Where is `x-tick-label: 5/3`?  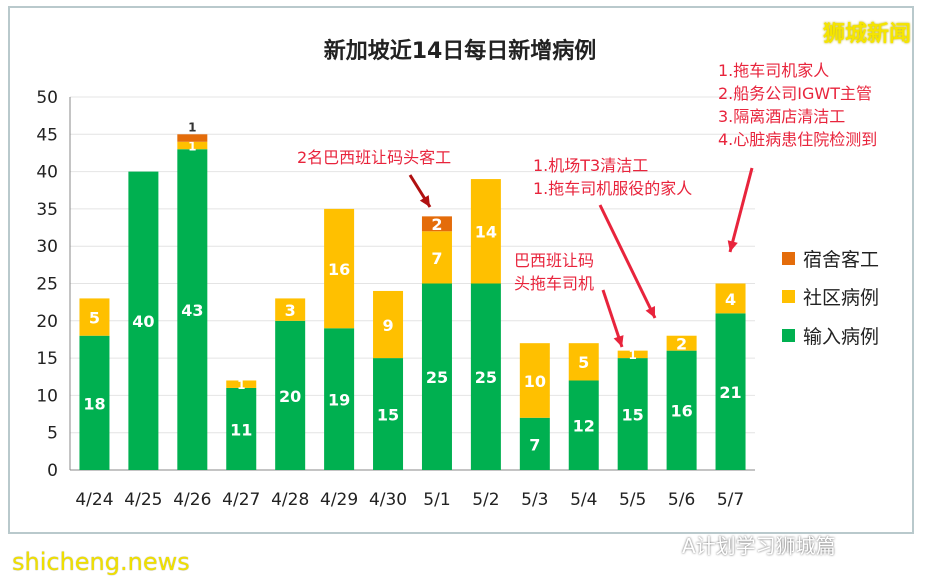 x-tick-label: 5/3 is located at coordinates (534, 500).